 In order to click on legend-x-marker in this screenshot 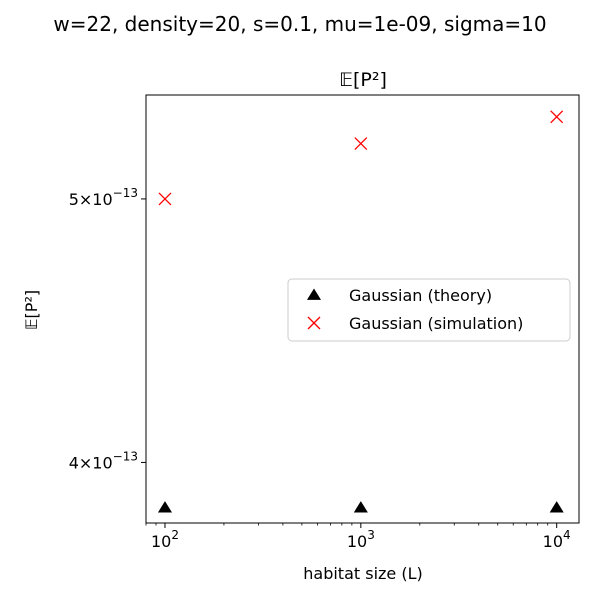, I will do `click(314, 323)`.